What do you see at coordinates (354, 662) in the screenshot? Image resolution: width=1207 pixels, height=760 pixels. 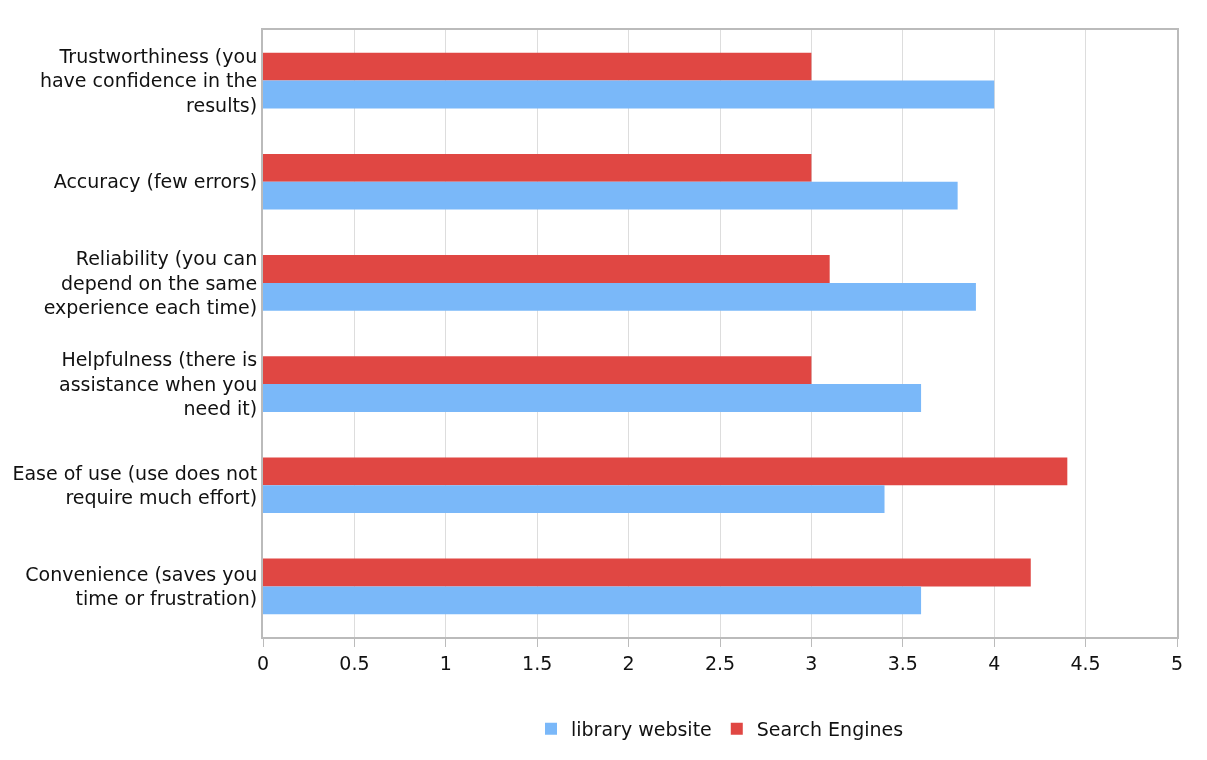 I see `x-tick-label: 0.5` at bounding box center [354, 662].